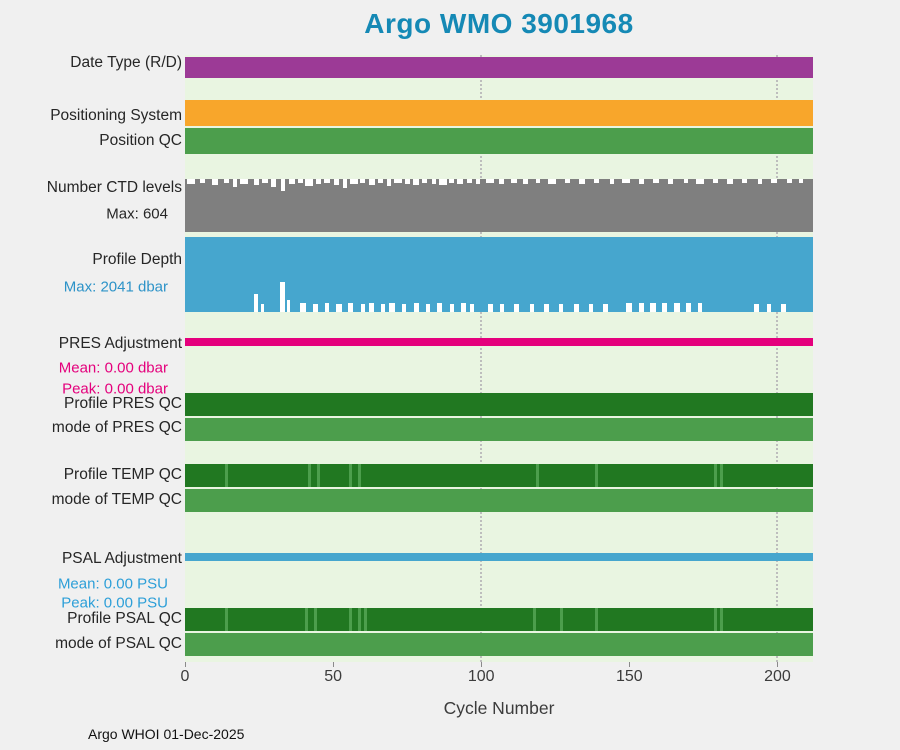 Image resolution: width=900 pixels, height=750 pixels. Describe the element at coordinates (499, 644) in the screenshot. I see `row-bar-mode-psal-qc` at that location.